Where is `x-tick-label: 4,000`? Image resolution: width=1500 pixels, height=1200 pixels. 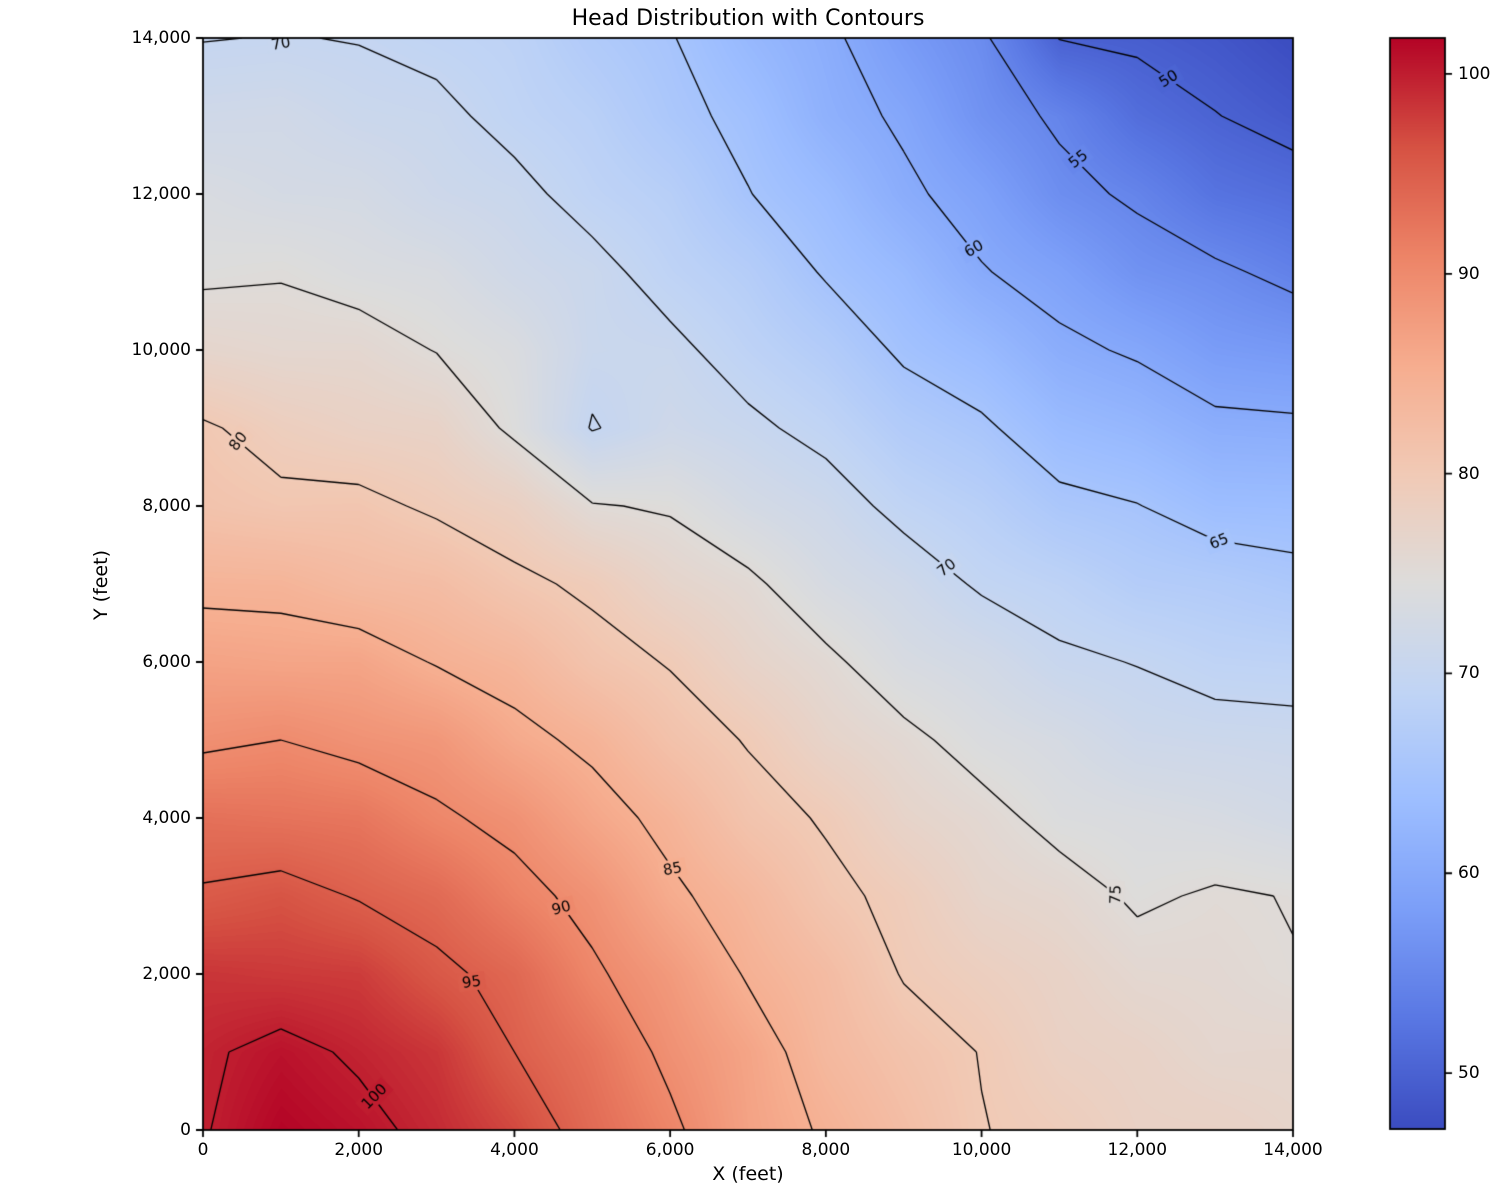 x-tick-label: 4,000 is located at coordinates (514, 1150).